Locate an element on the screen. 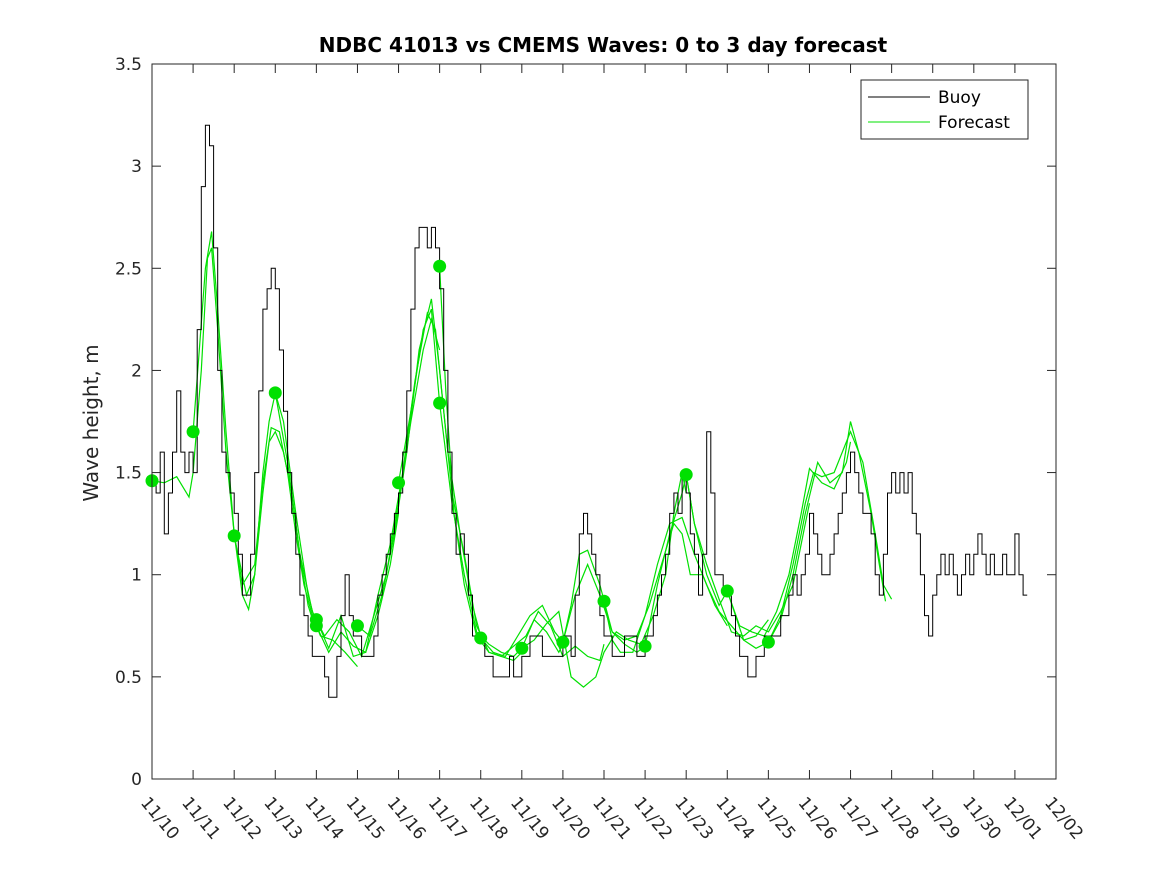  legend-forecast-label: Forecast is located at coordinates (974, 123).